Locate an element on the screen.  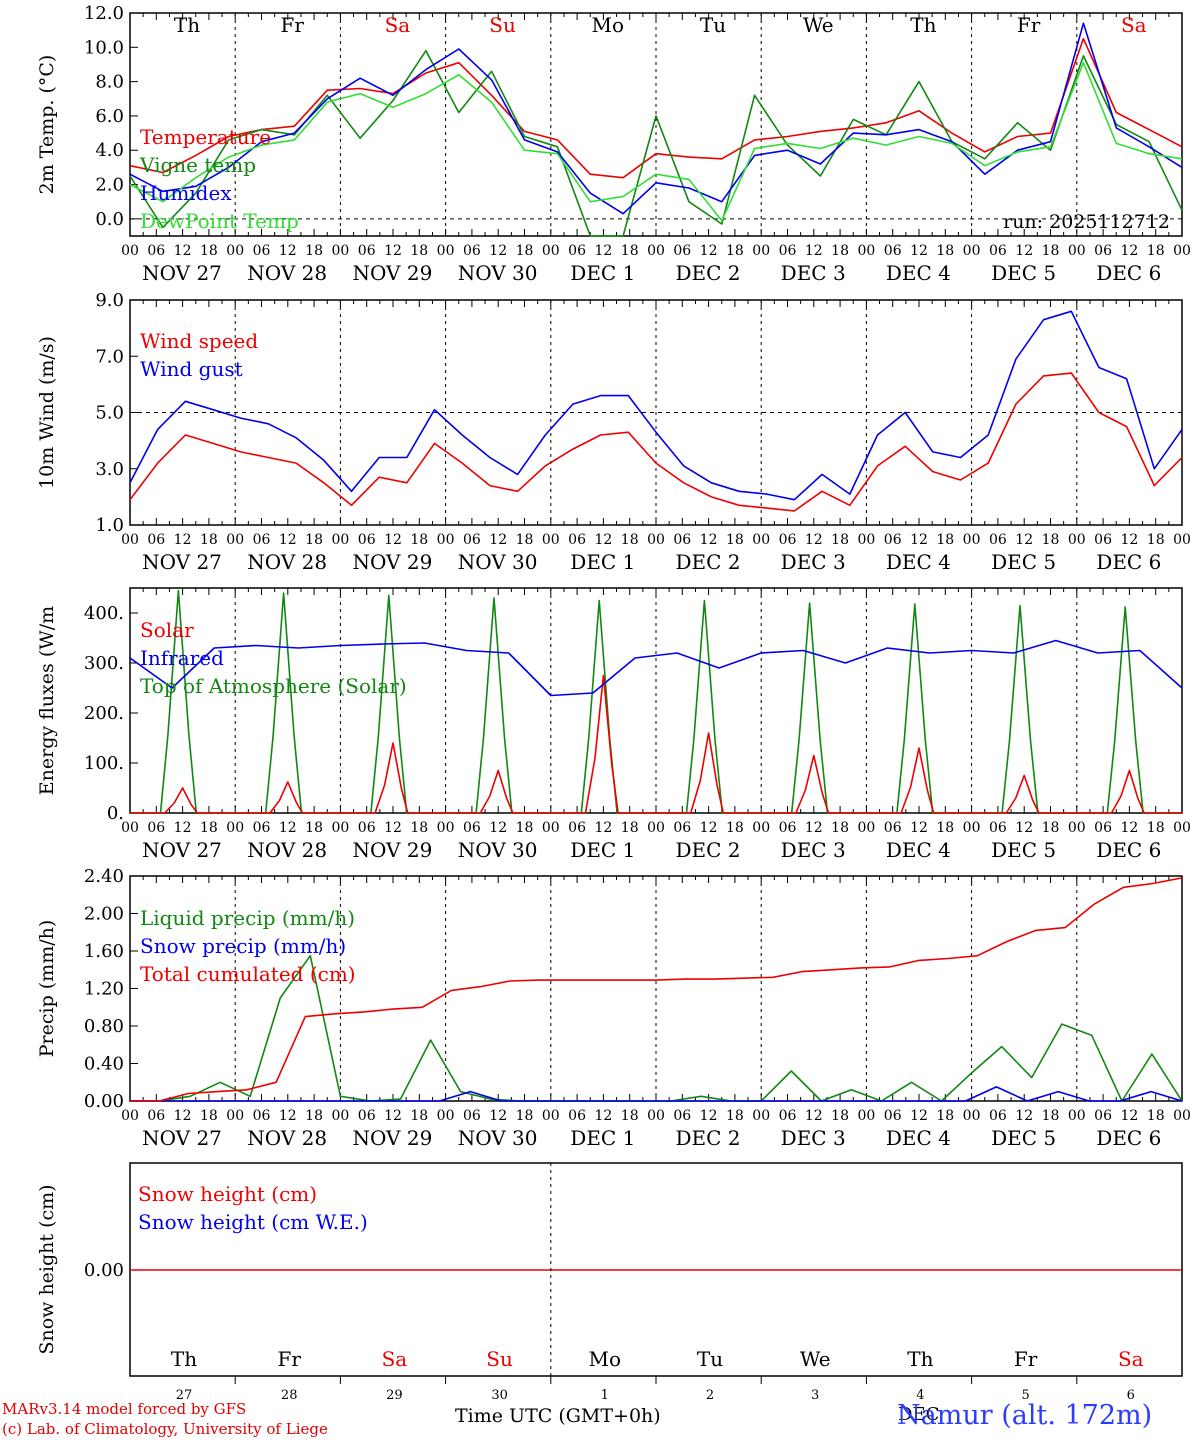
series-line-humidex is located at coordinates (656, 118).